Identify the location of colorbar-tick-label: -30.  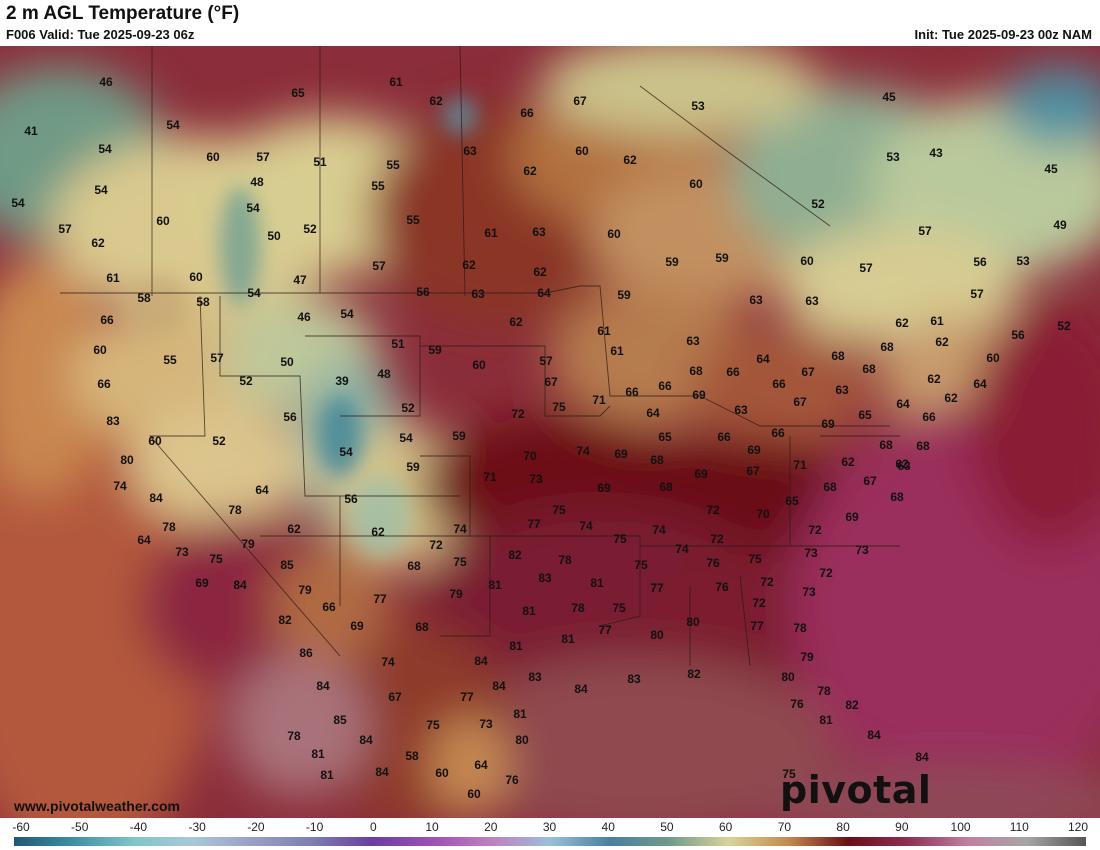
(197, 827).